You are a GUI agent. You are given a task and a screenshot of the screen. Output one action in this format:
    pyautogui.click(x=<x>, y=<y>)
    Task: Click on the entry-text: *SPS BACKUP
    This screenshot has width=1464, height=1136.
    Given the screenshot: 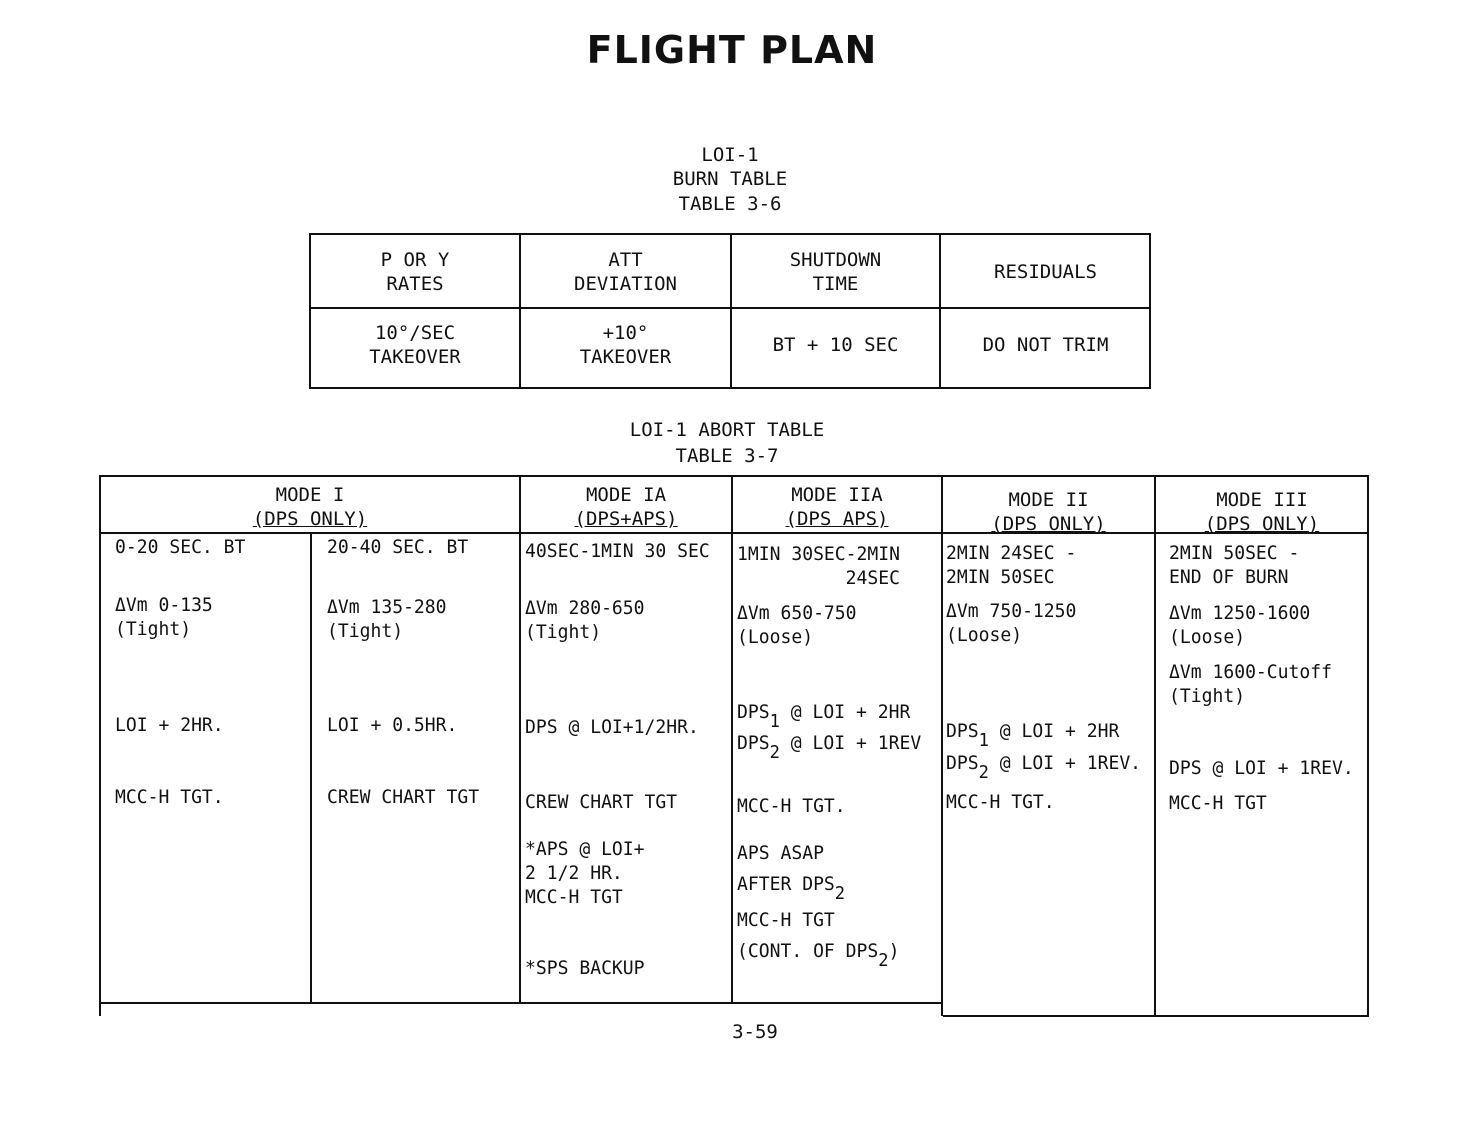 What is the action you would take?
    pyautogui.click(x=585, y=968)
    